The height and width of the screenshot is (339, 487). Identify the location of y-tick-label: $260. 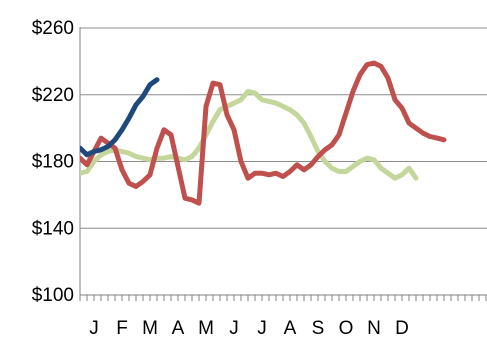
(53, 28).